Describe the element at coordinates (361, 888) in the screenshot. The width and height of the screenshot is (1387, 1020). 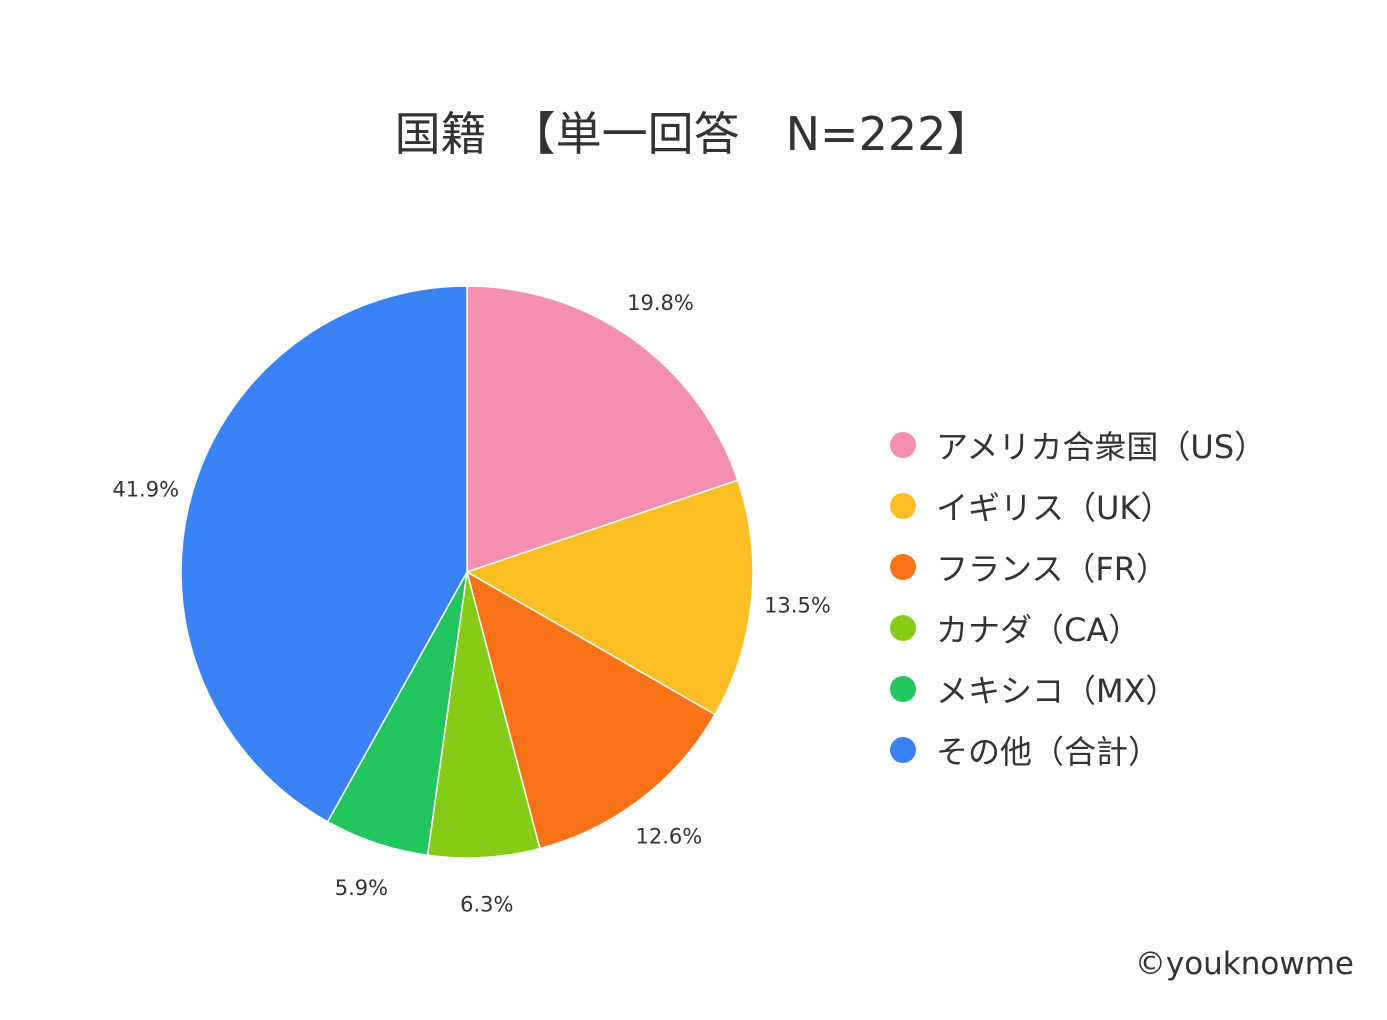
I see `data-label: 5.9%` at that location.